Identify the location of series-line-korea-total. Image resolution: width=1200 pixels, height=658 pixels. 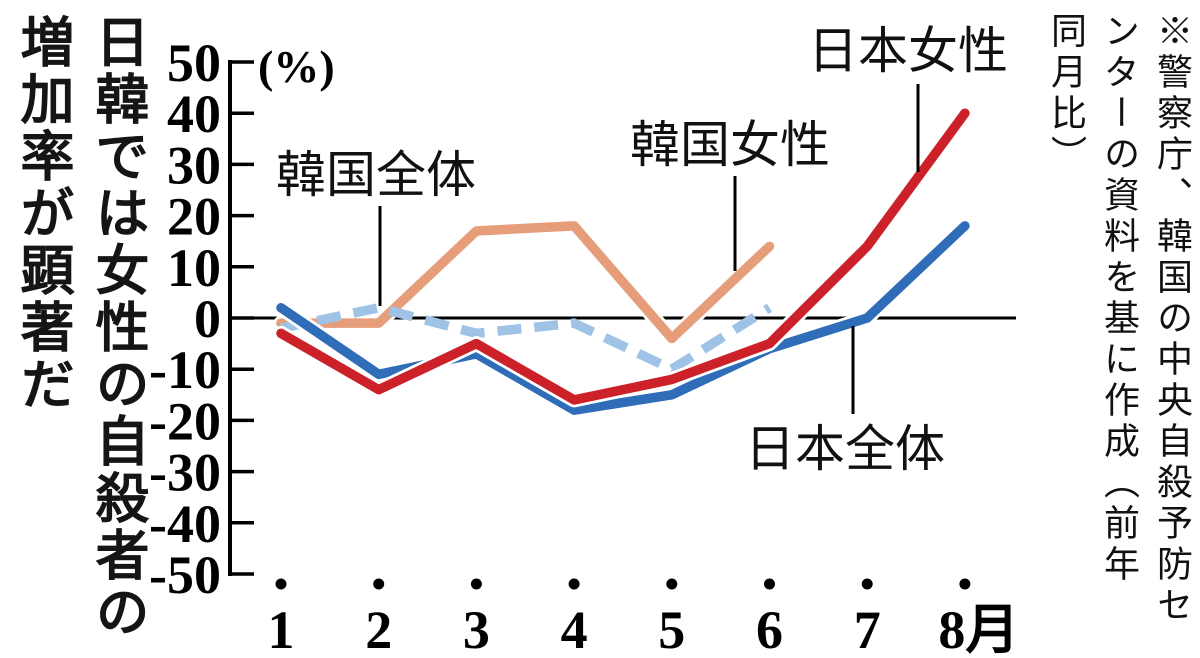
(526, 338).